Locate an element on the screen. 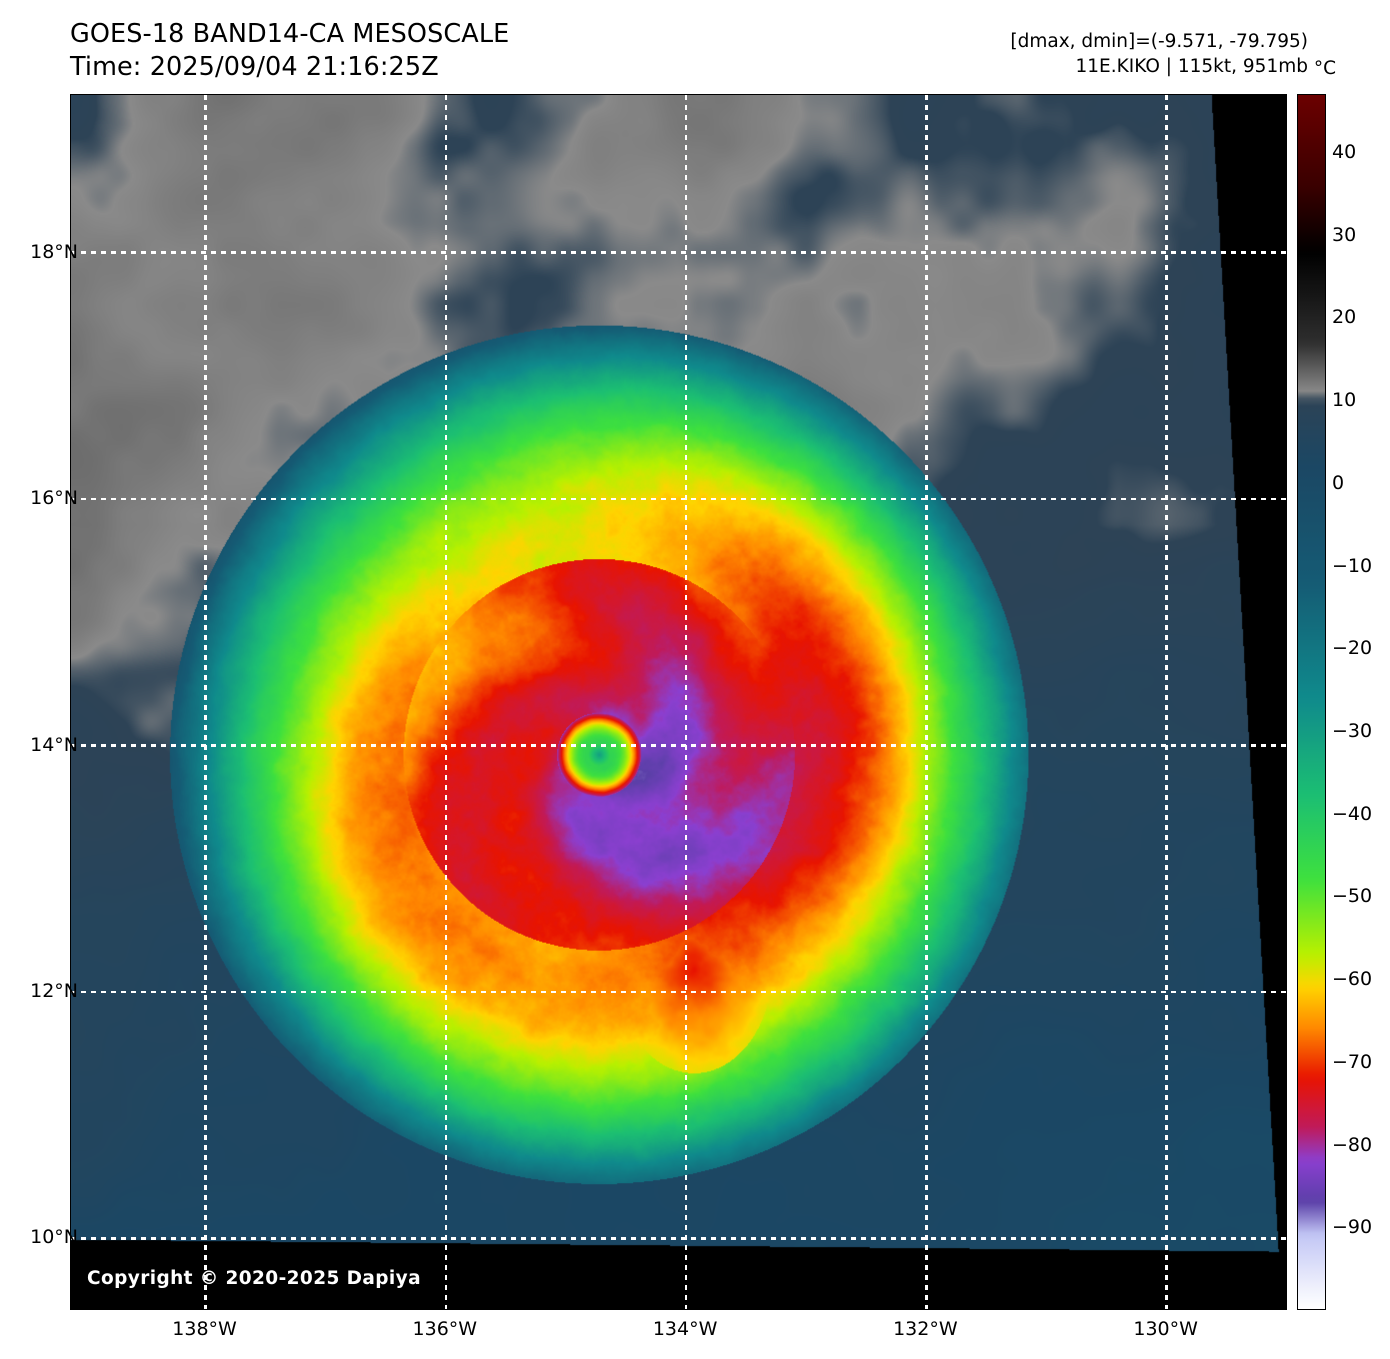 The width and height of the screenshot is (1390, 1359). colorbar-tick: −70 is located at coordinates (1352, 1061).